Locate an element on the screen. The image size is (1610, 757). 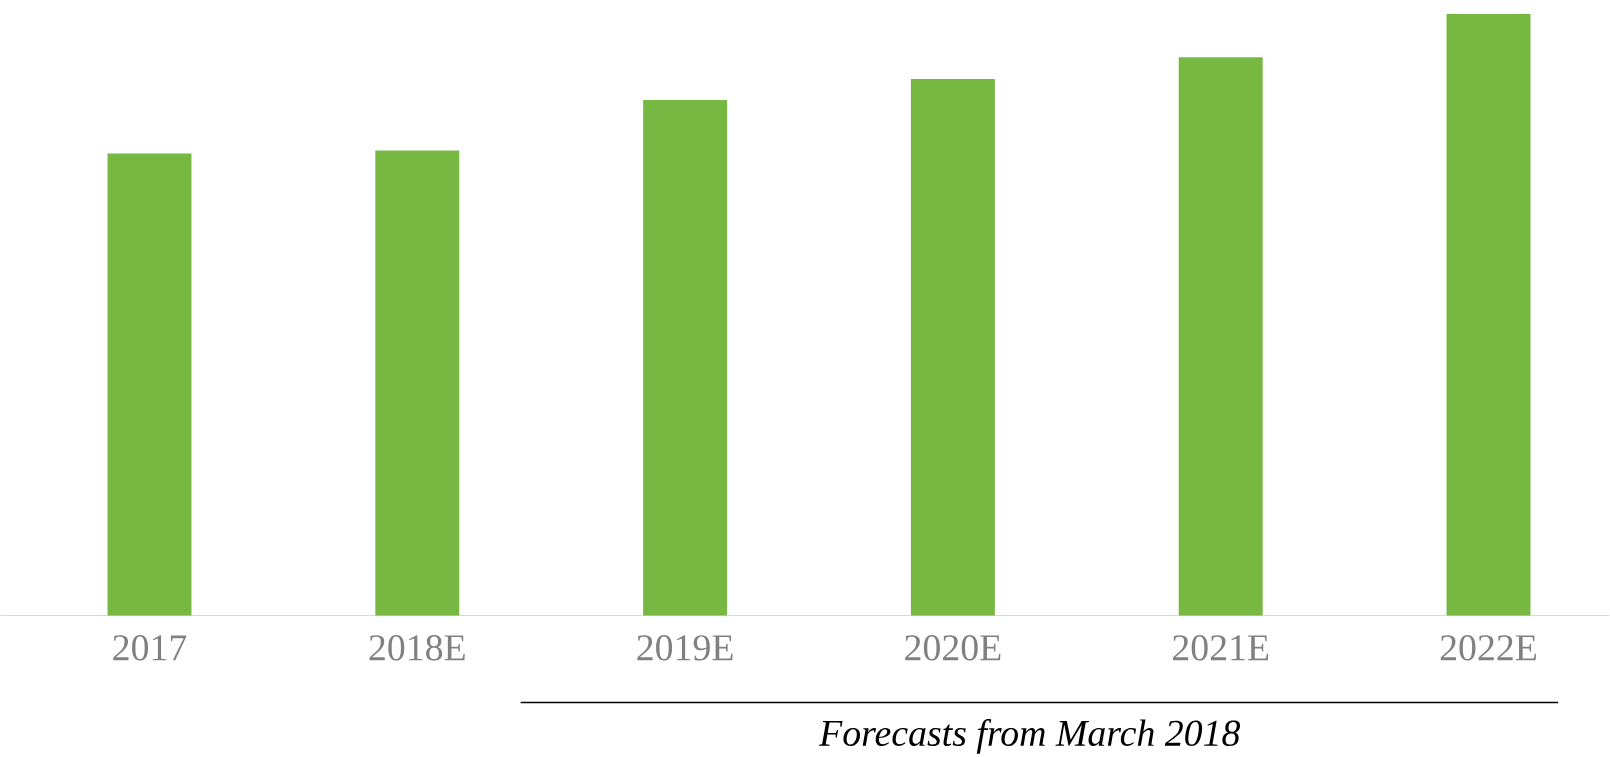
x-tick-label: 2018E is located at coordinates (417, 647).